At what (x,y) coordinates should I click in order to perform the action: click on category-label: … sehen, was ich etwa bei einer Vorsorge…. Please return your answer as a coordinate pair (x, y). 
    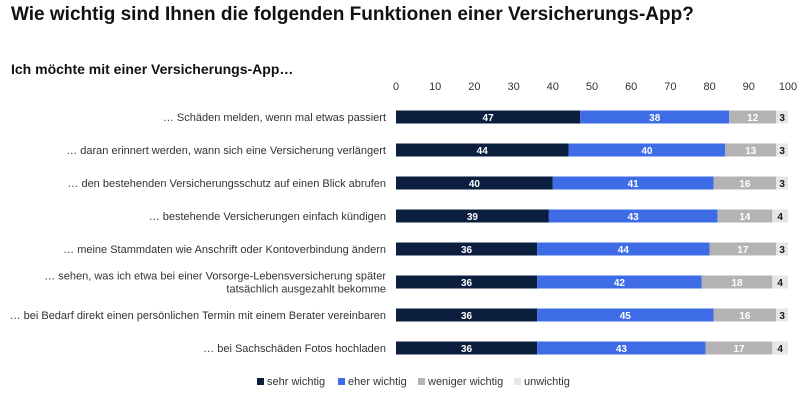
    Looking at the image, I should click on (215, 277).